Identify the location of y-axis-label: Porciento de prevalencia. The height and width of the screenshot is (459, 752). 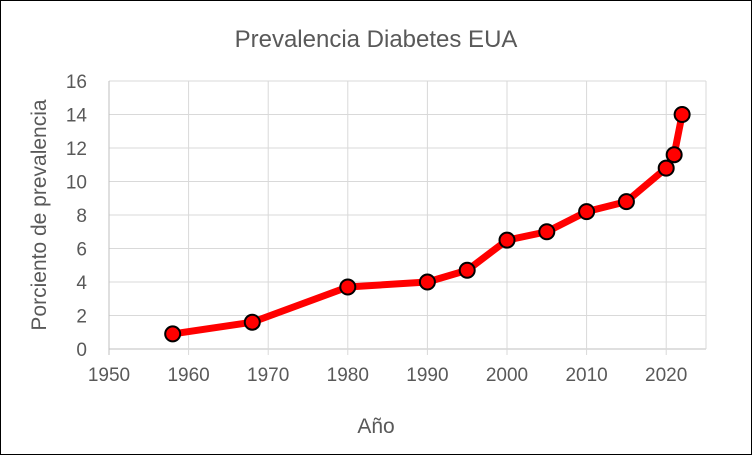
(39, 214).